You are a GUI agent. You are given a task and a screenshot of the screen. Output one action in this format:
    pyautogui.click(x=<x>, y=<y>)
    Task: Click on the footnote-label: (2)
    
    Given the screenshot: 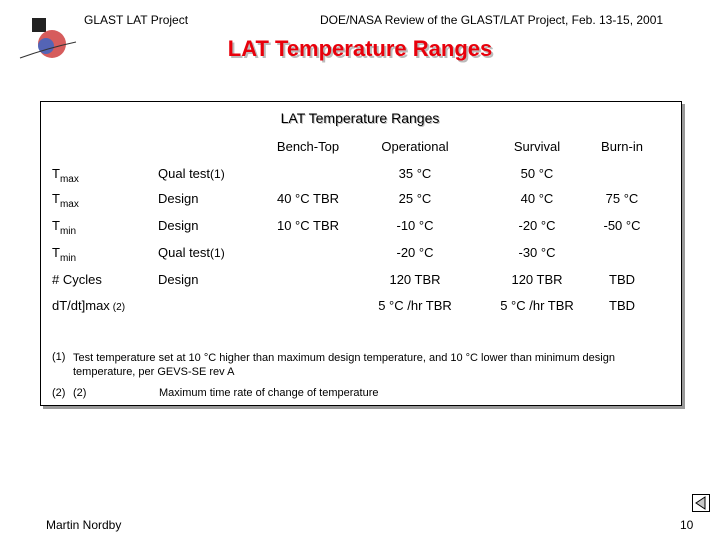 What is the action you would take?
    pyautogui.click(x=80, y=393)
    